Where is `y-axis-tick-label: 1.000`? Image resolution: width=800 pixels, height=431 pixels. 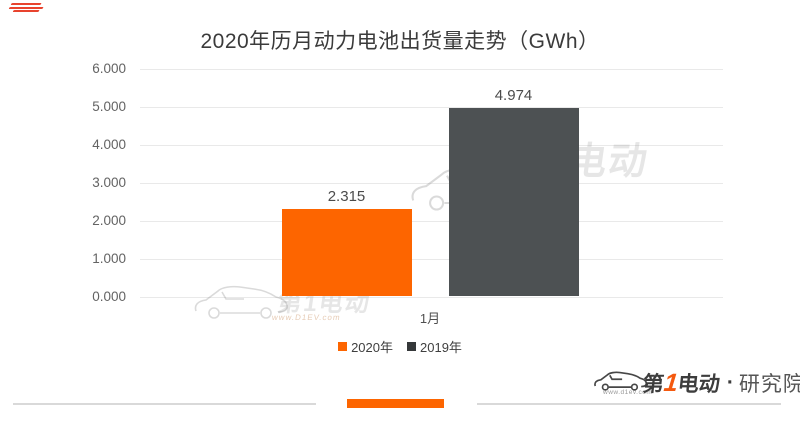 y-axis-tick-label: 1.000 is located at coordinates (109, 258).